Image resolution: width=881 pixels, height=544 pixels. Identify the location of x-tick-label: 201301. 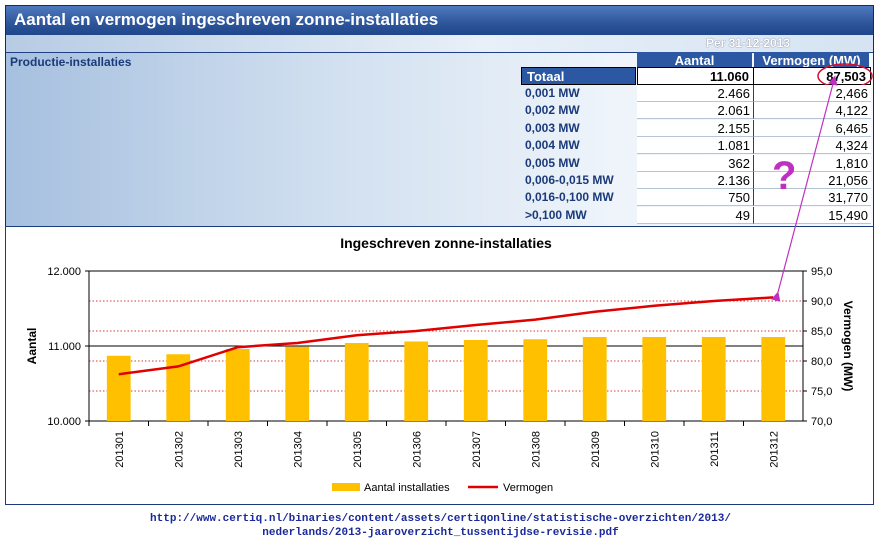
(120, 449).